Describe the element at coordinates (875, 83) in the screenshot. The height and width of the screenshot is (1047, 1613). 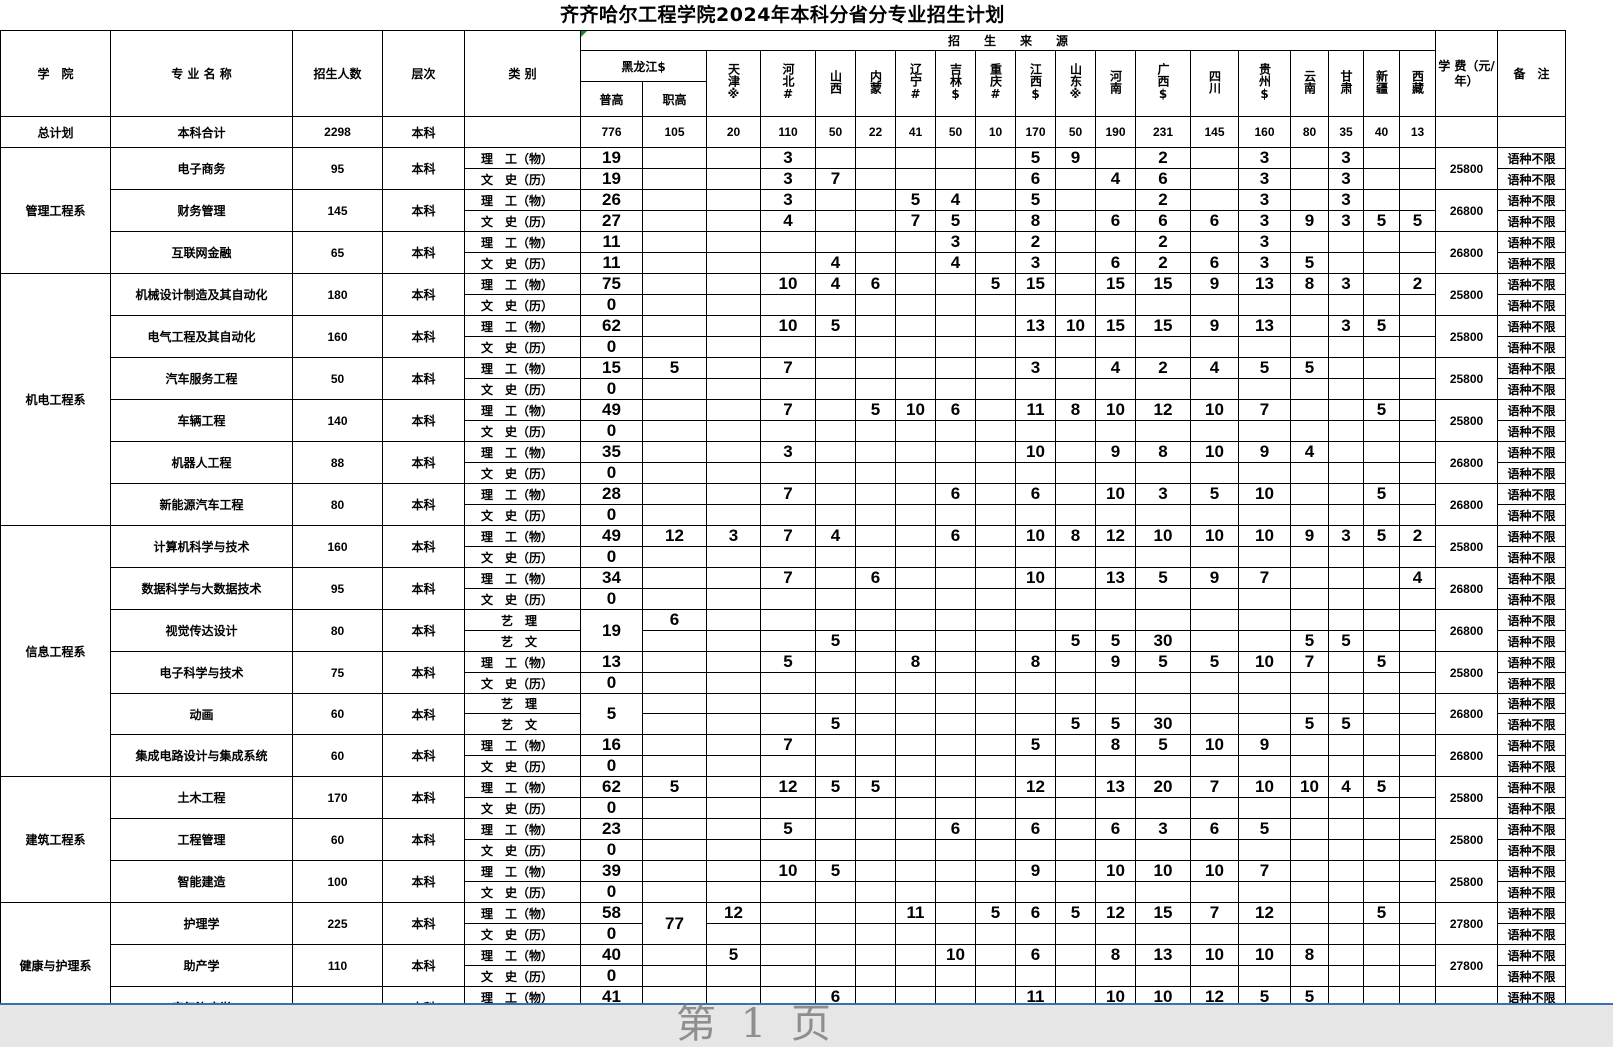
I see `header-province: 内蒙` at that location.